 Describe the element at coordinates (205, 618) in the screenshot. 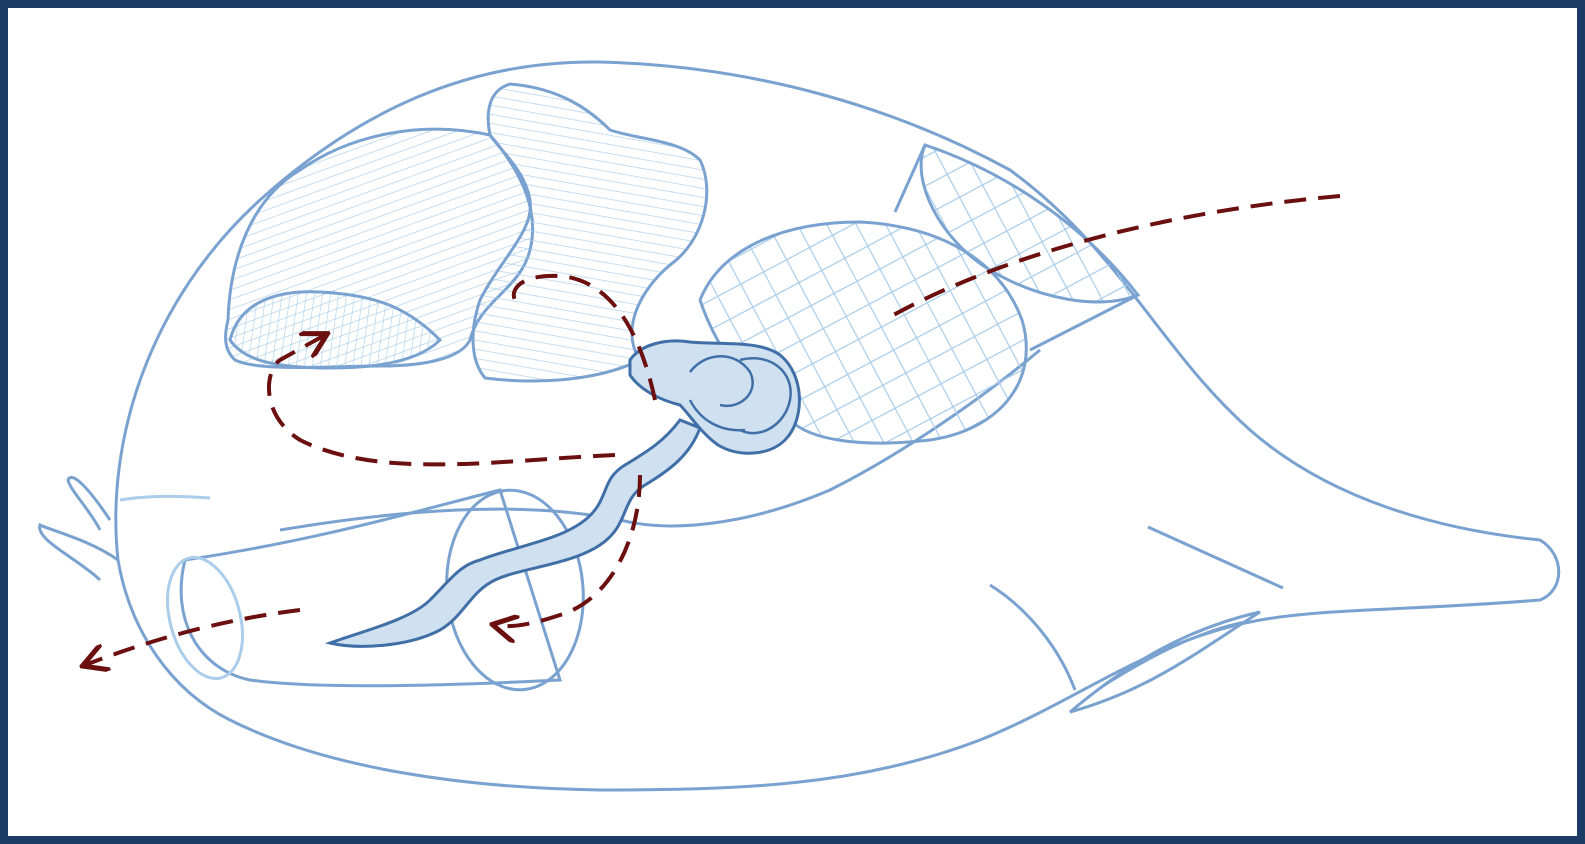

I see `mouth-tube-end-left` at that location.